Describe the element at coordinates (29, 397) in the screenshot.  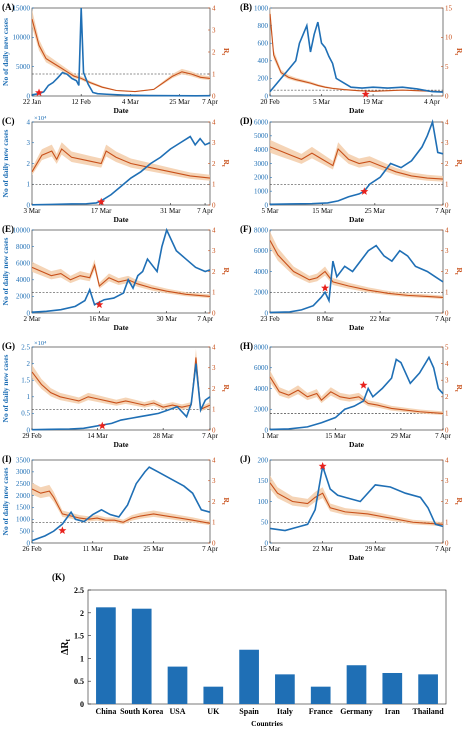
I see `left-tick-label: 1` at that location.